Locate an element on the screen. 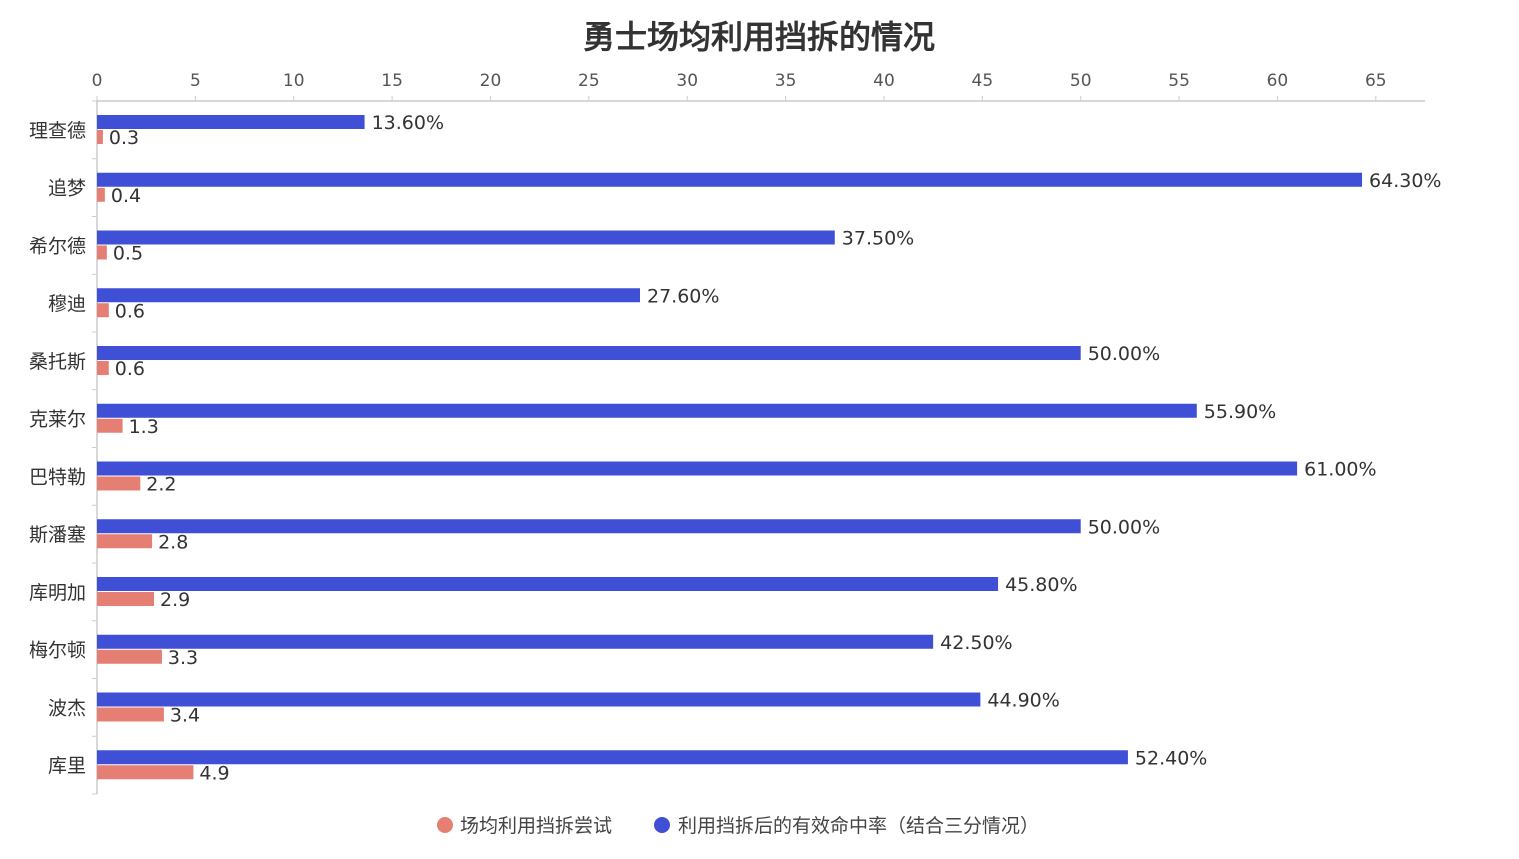 Image resolution: width=1519 pixels, height=859 pixels. data-label-effective-fg-rate: 13.60% is located at coordinates (408, 123).